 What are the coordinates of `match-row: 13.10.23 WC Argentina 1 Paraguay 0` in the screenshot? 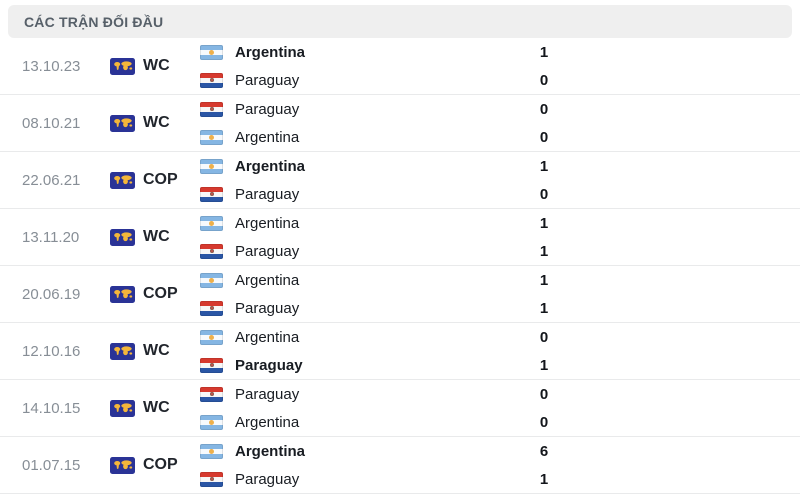 It's located at (400, 66).